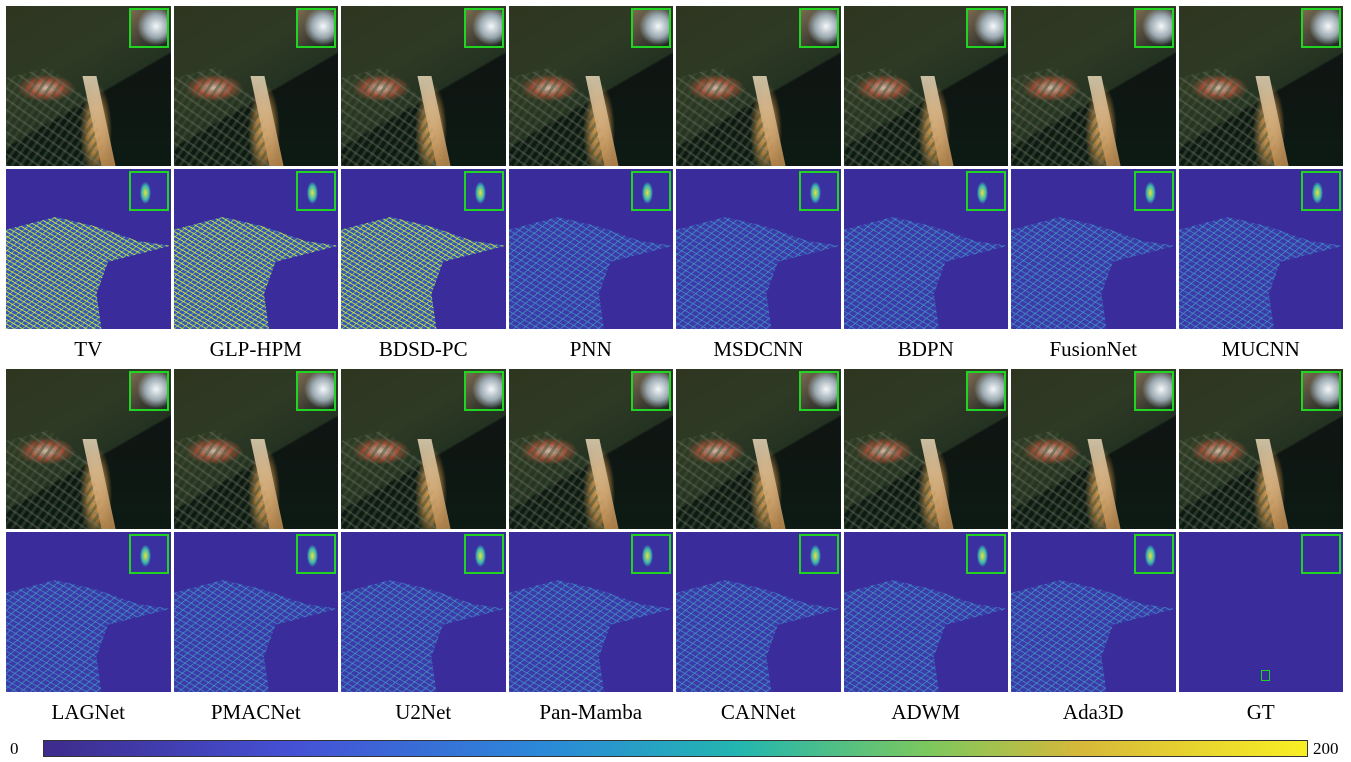 This screenshot has height=762, width=1351. Describe the element at coordinates (255, 349) in the screenshot. I see `method-label: GLP-HPM` at that location.